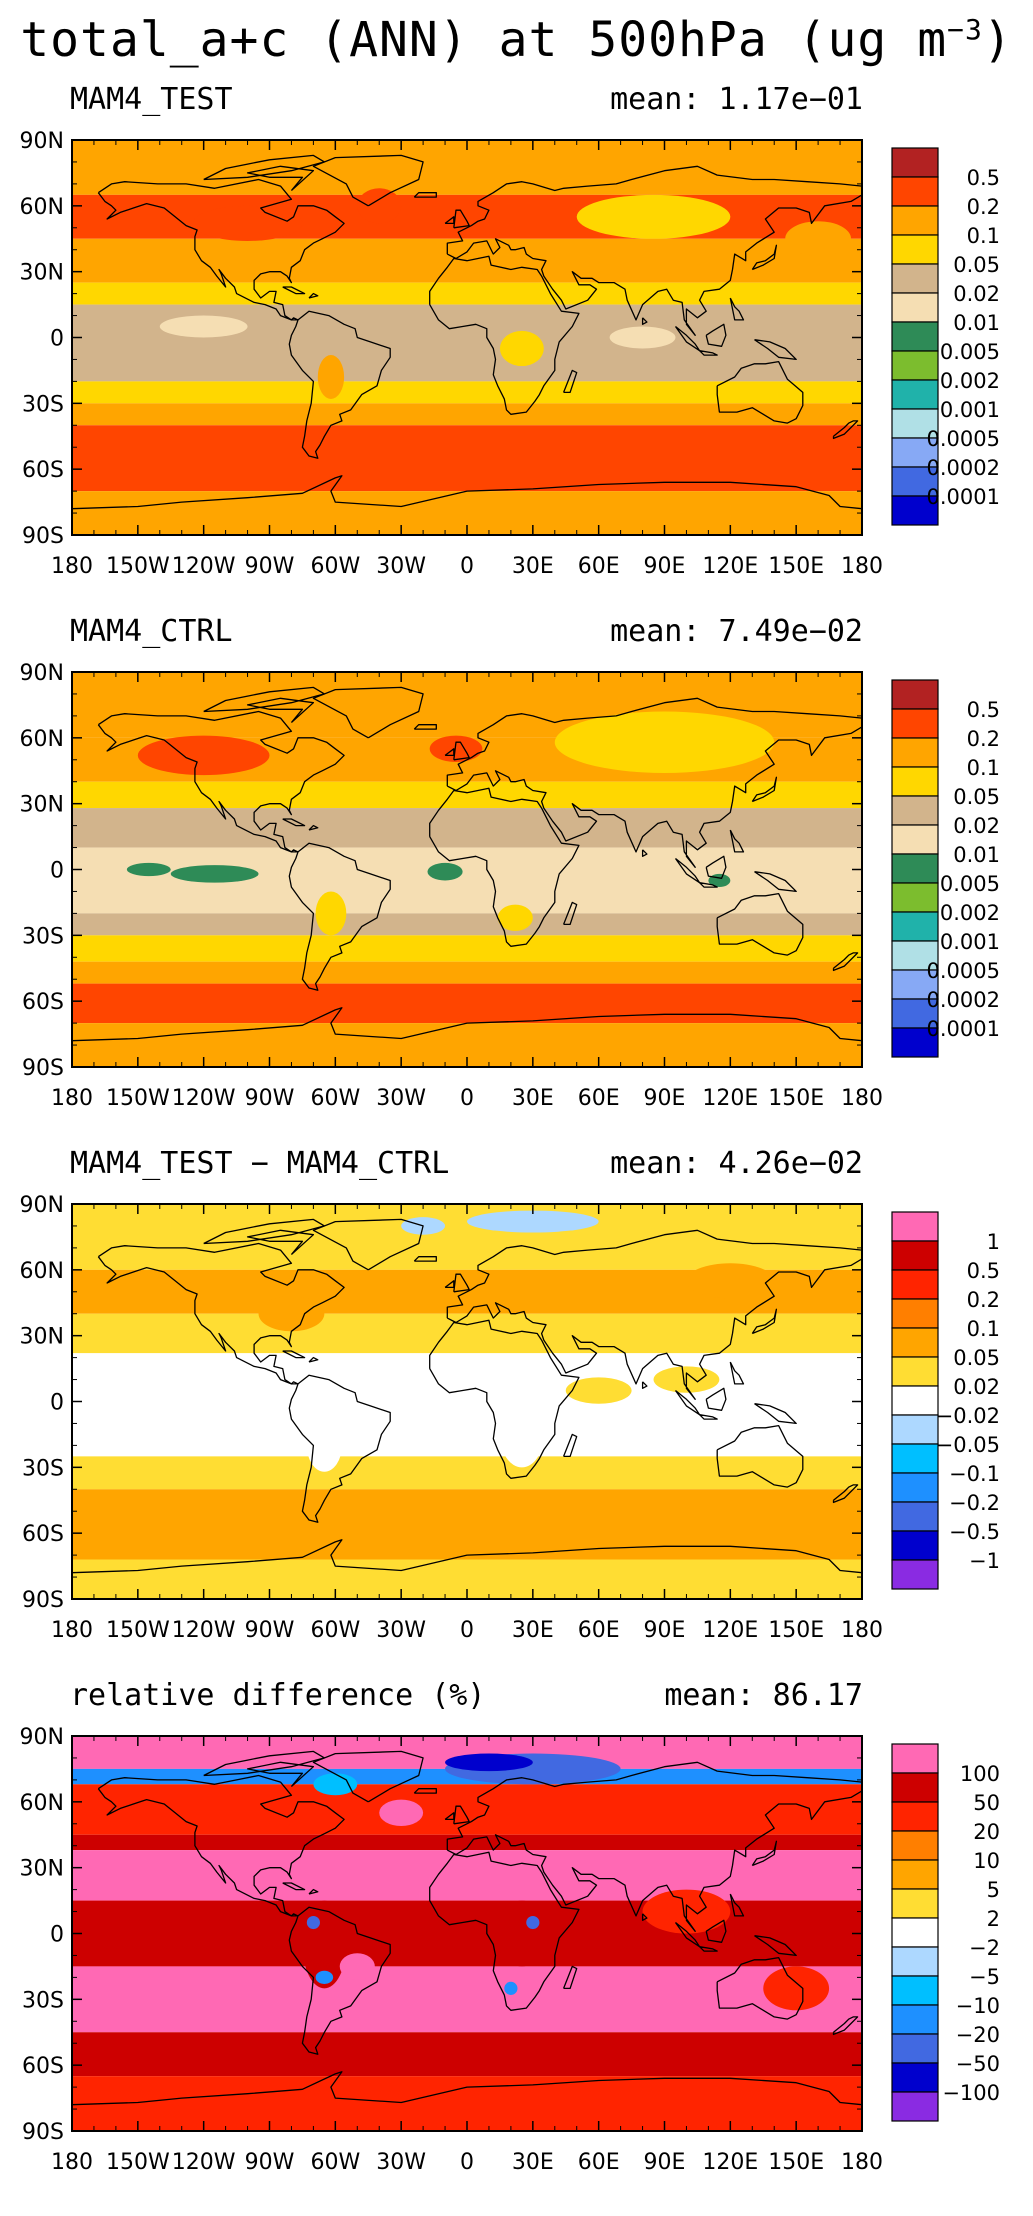 The height and width of the screenshot is (2216, 1033). Describe the element at coordinates (665, 2162) in the screenshot. I see `lon-tick-label: 90E` at that location.